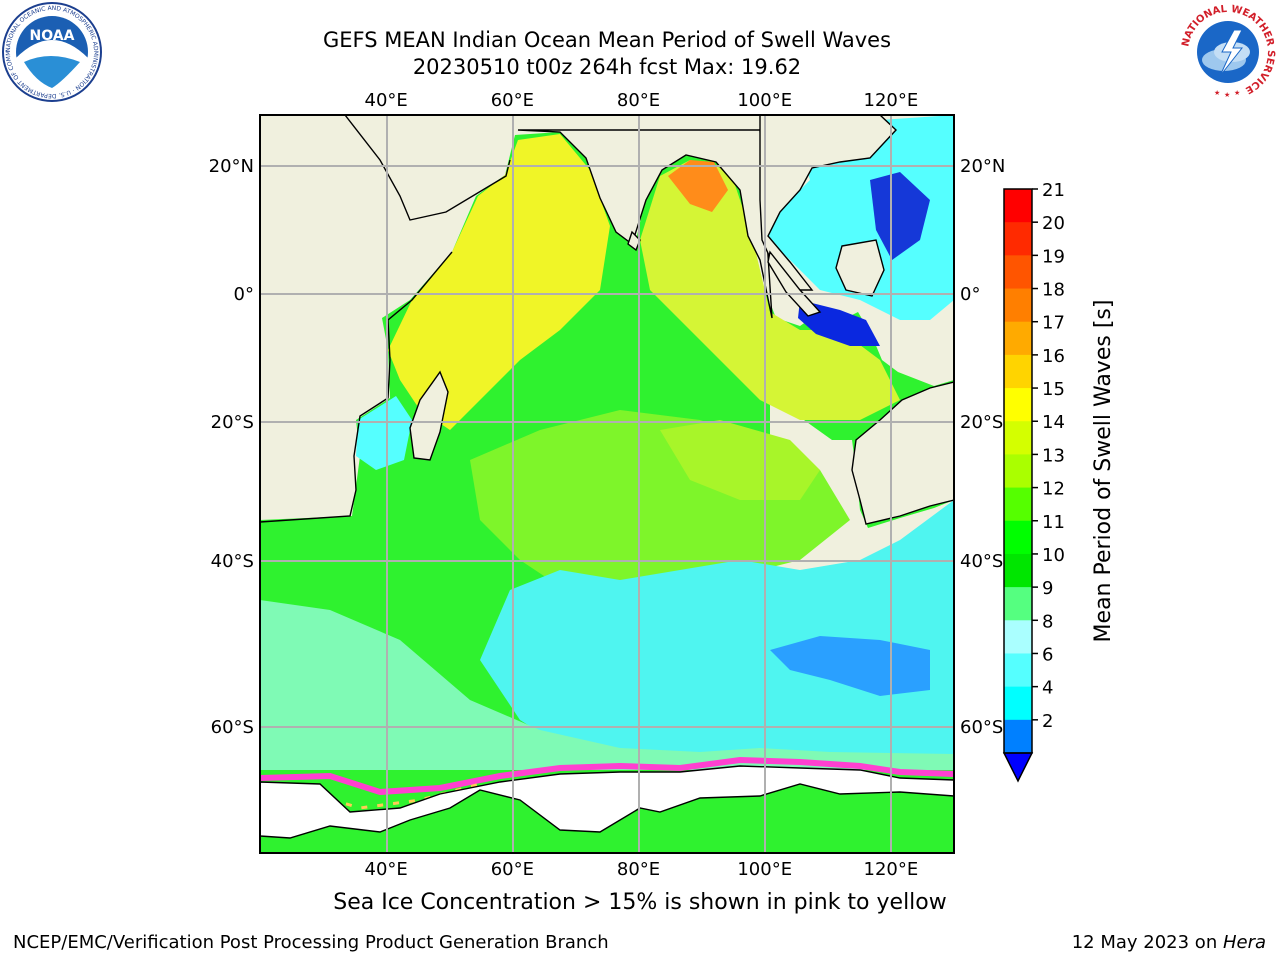 This screenshot has width=1280, height=960. Describe the element at coordinates (981, 727) in the screenshot. I see `lat-label-right-4: 60°S` at that location.